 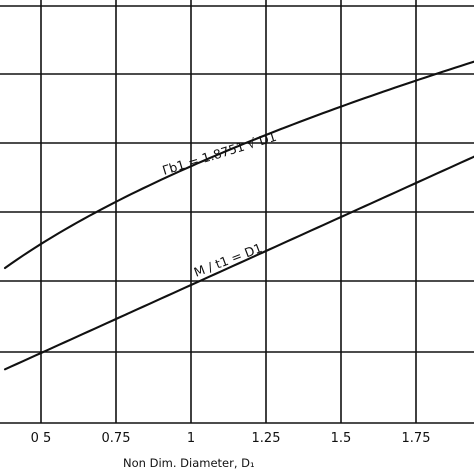 I want to click on x-axis-title: Non Dim. Diameter, D₁, so click(x=189, y=463).